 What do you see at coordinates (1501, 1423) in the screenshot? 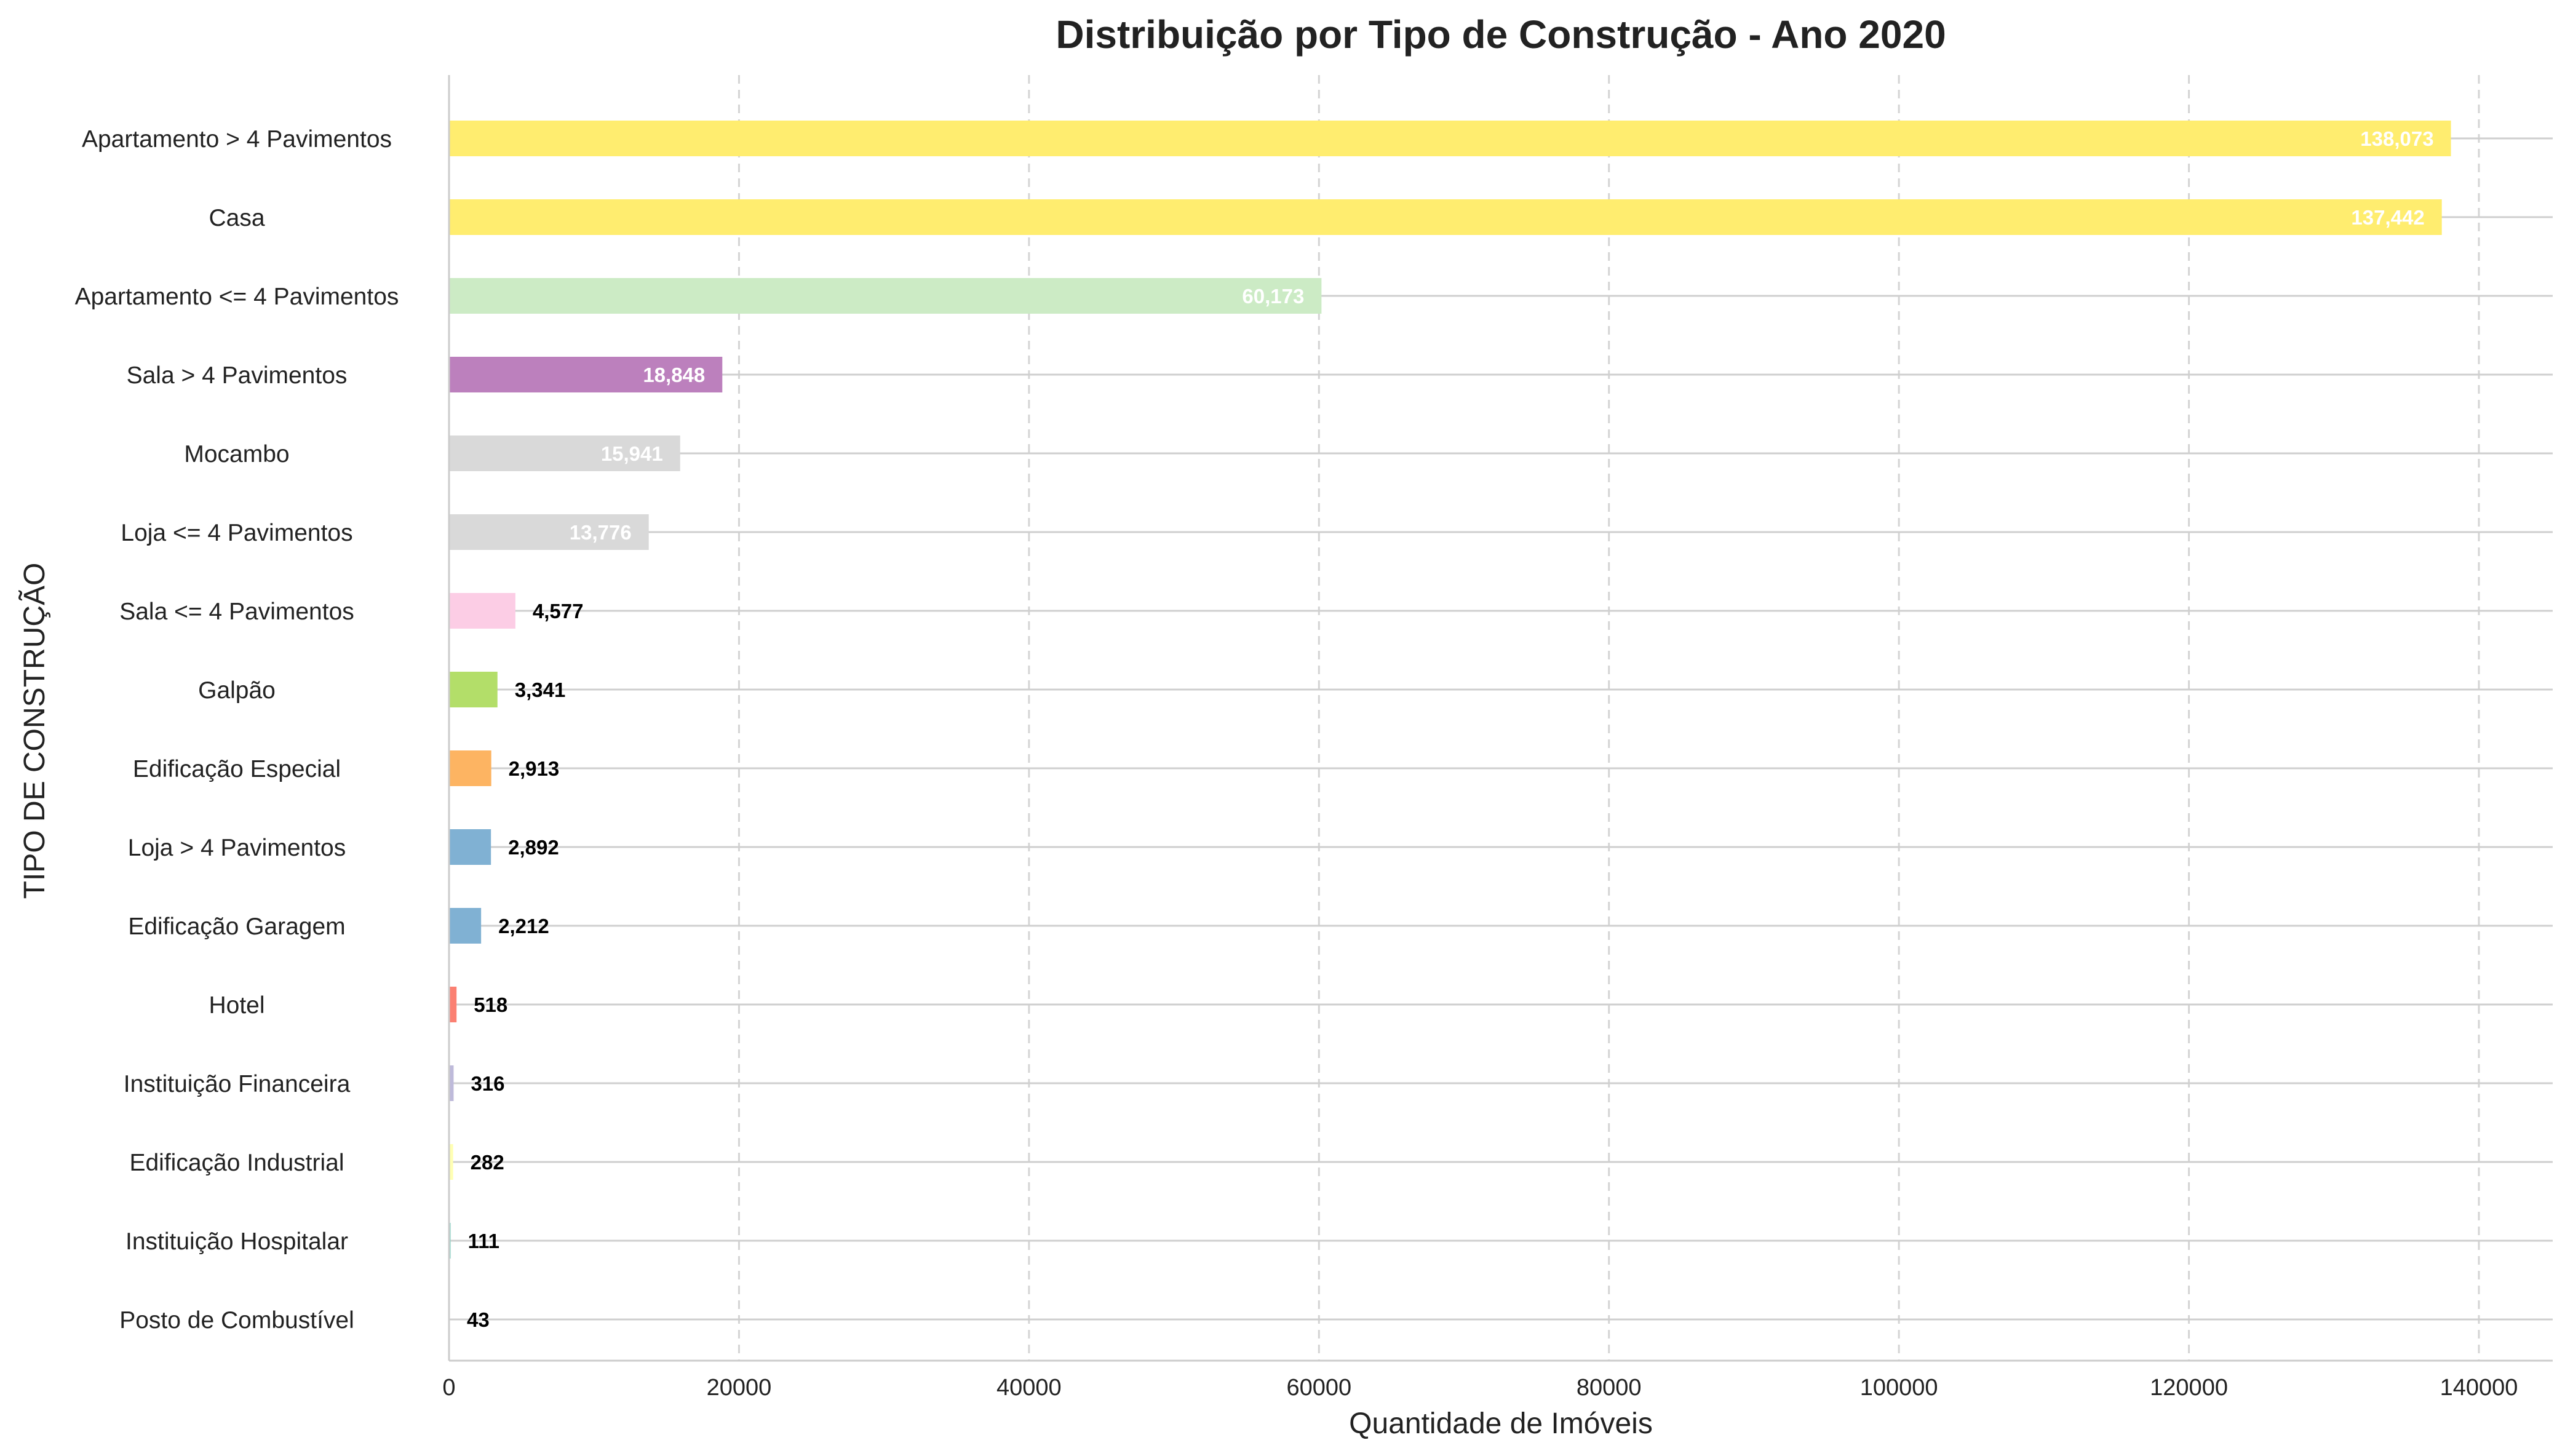
I see `x-axis-label: Quantidade de Imóveis` at bounding box center [1501, 1423].